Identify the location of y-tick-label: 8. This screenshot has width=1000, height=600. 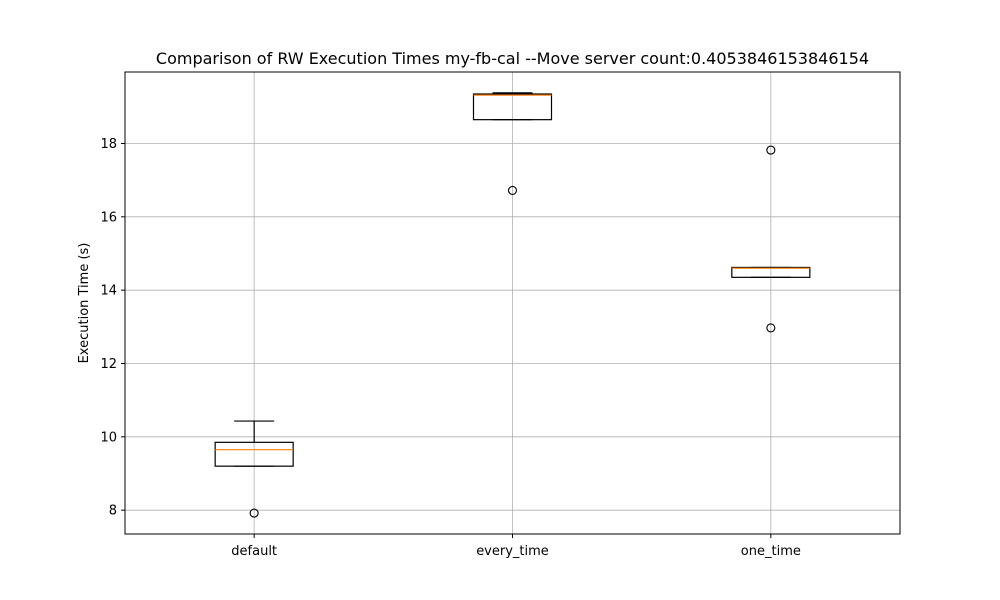
(113, 511).